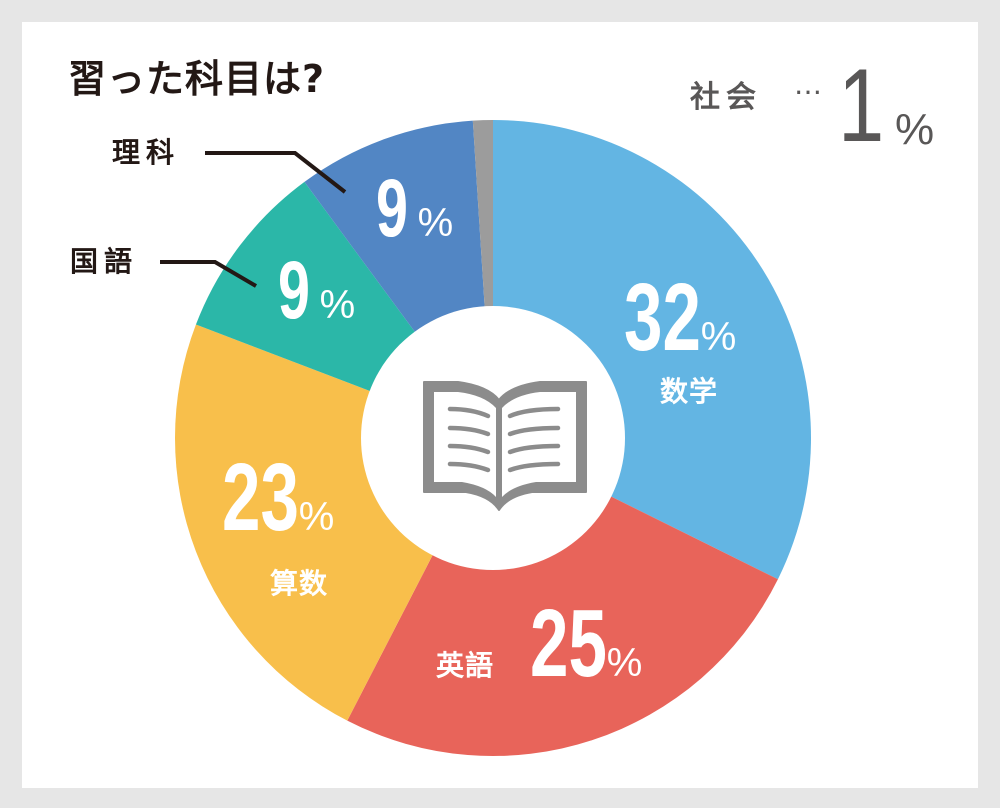  What do you see at coordinates (276, 172) in the screenshot?
I see `science-leader-line` at bounding box center [276, 172].